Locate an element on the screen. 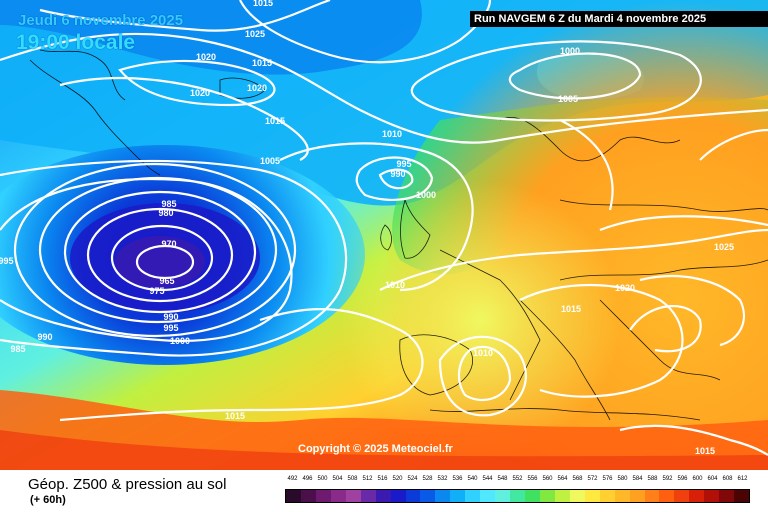  scale-label: 596 is located at coordinates (682, 479).